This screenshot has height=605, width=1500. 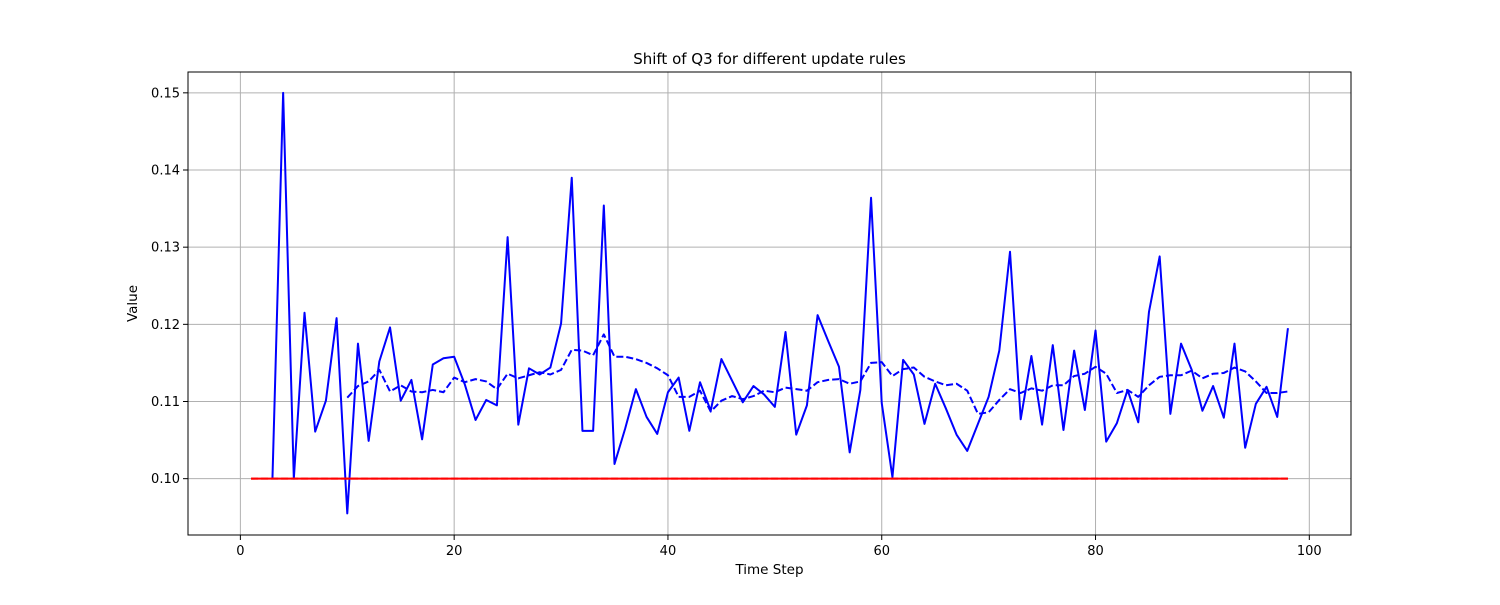 I want to click on y-tick-label: 0.11, so click(x=165, y=402).